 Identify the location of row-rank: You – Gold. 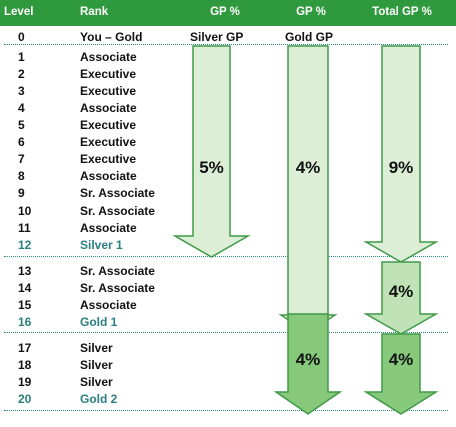
(111, 37).